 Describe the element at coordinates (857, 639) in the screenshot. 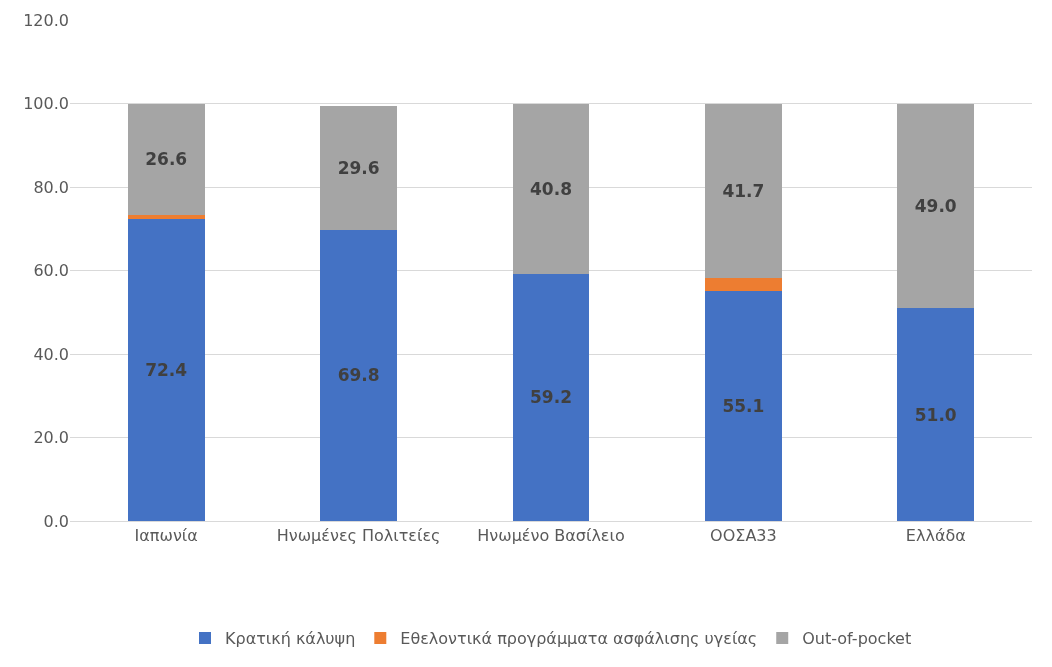

I see `legend-label: Out-of-pocket` at that location.